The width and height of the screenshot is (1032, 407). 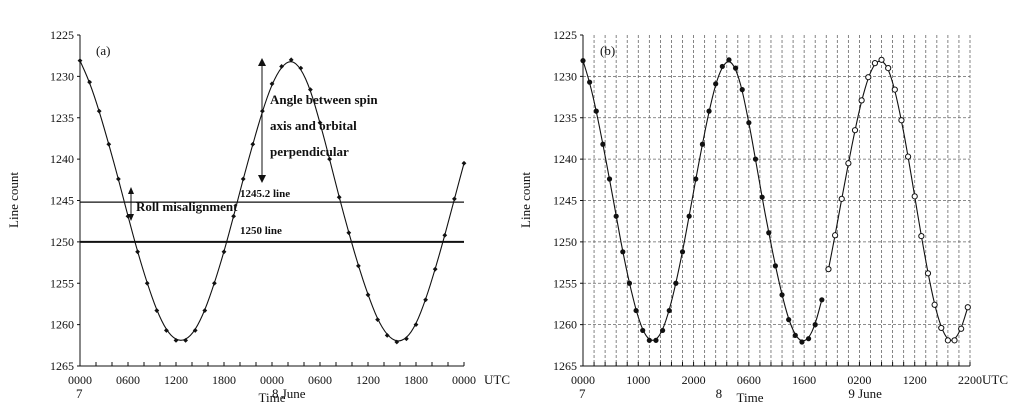 I want to click on y-tick-label: 1235, so click(x=565, y=118).